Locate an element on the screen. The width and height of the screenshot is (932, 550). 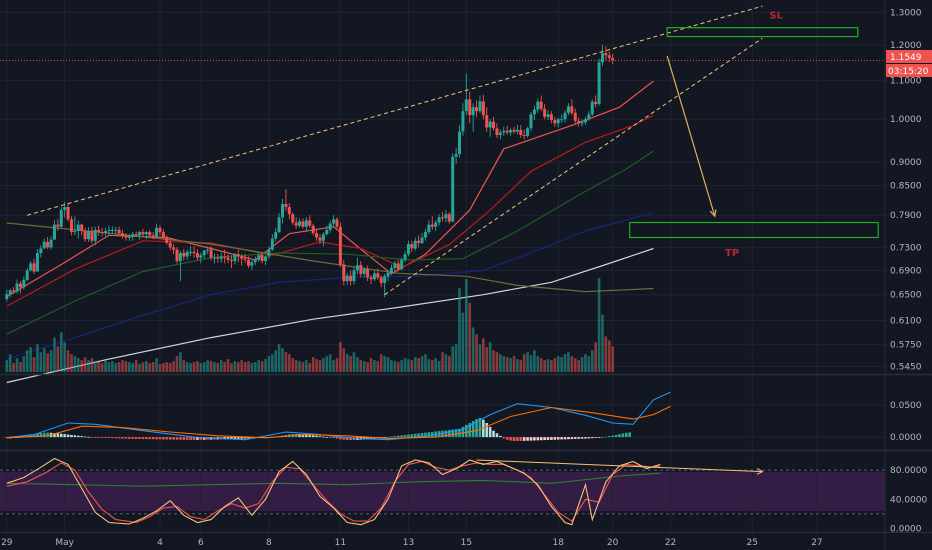
stop-loss-zone is located at coordinates (762, 32).